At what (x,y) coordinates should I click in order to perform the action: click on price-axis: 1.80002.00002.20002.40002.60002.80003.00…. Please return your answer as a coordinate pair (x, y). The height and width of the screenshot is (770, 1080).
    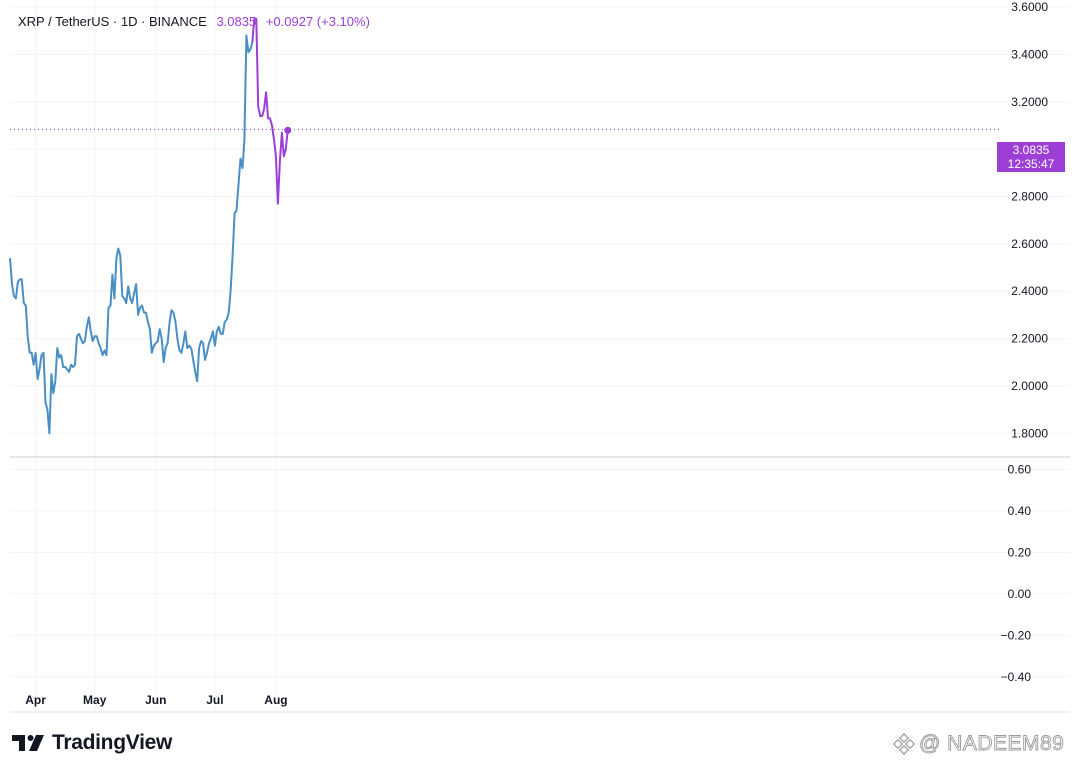
    Looking at the image, I should click on (1029, 220).